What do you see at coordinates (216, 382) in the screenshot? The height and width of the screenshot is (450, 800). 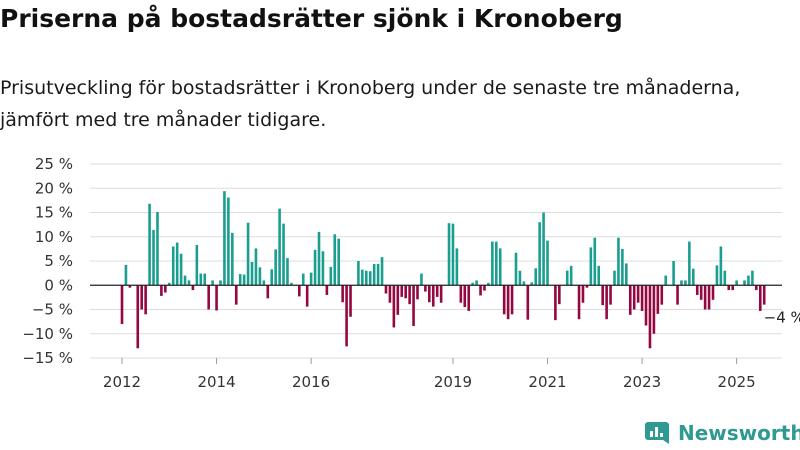 I see `x-tick-label: 2014` at bounding box center [216, 382].